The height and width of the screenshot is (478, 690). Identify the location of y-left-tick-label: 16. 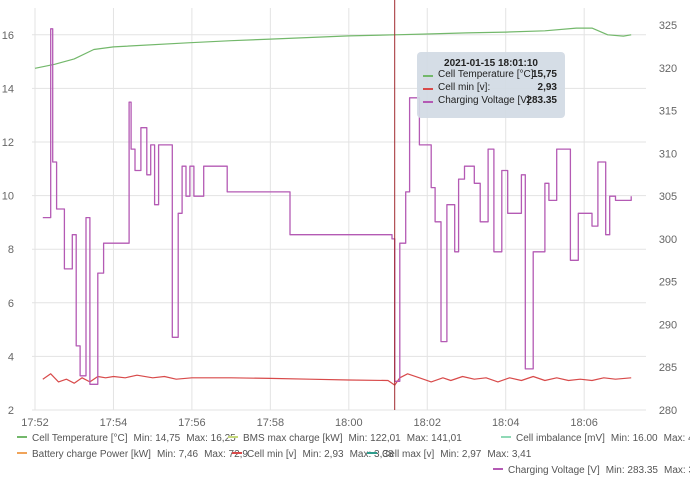
(8, 36).